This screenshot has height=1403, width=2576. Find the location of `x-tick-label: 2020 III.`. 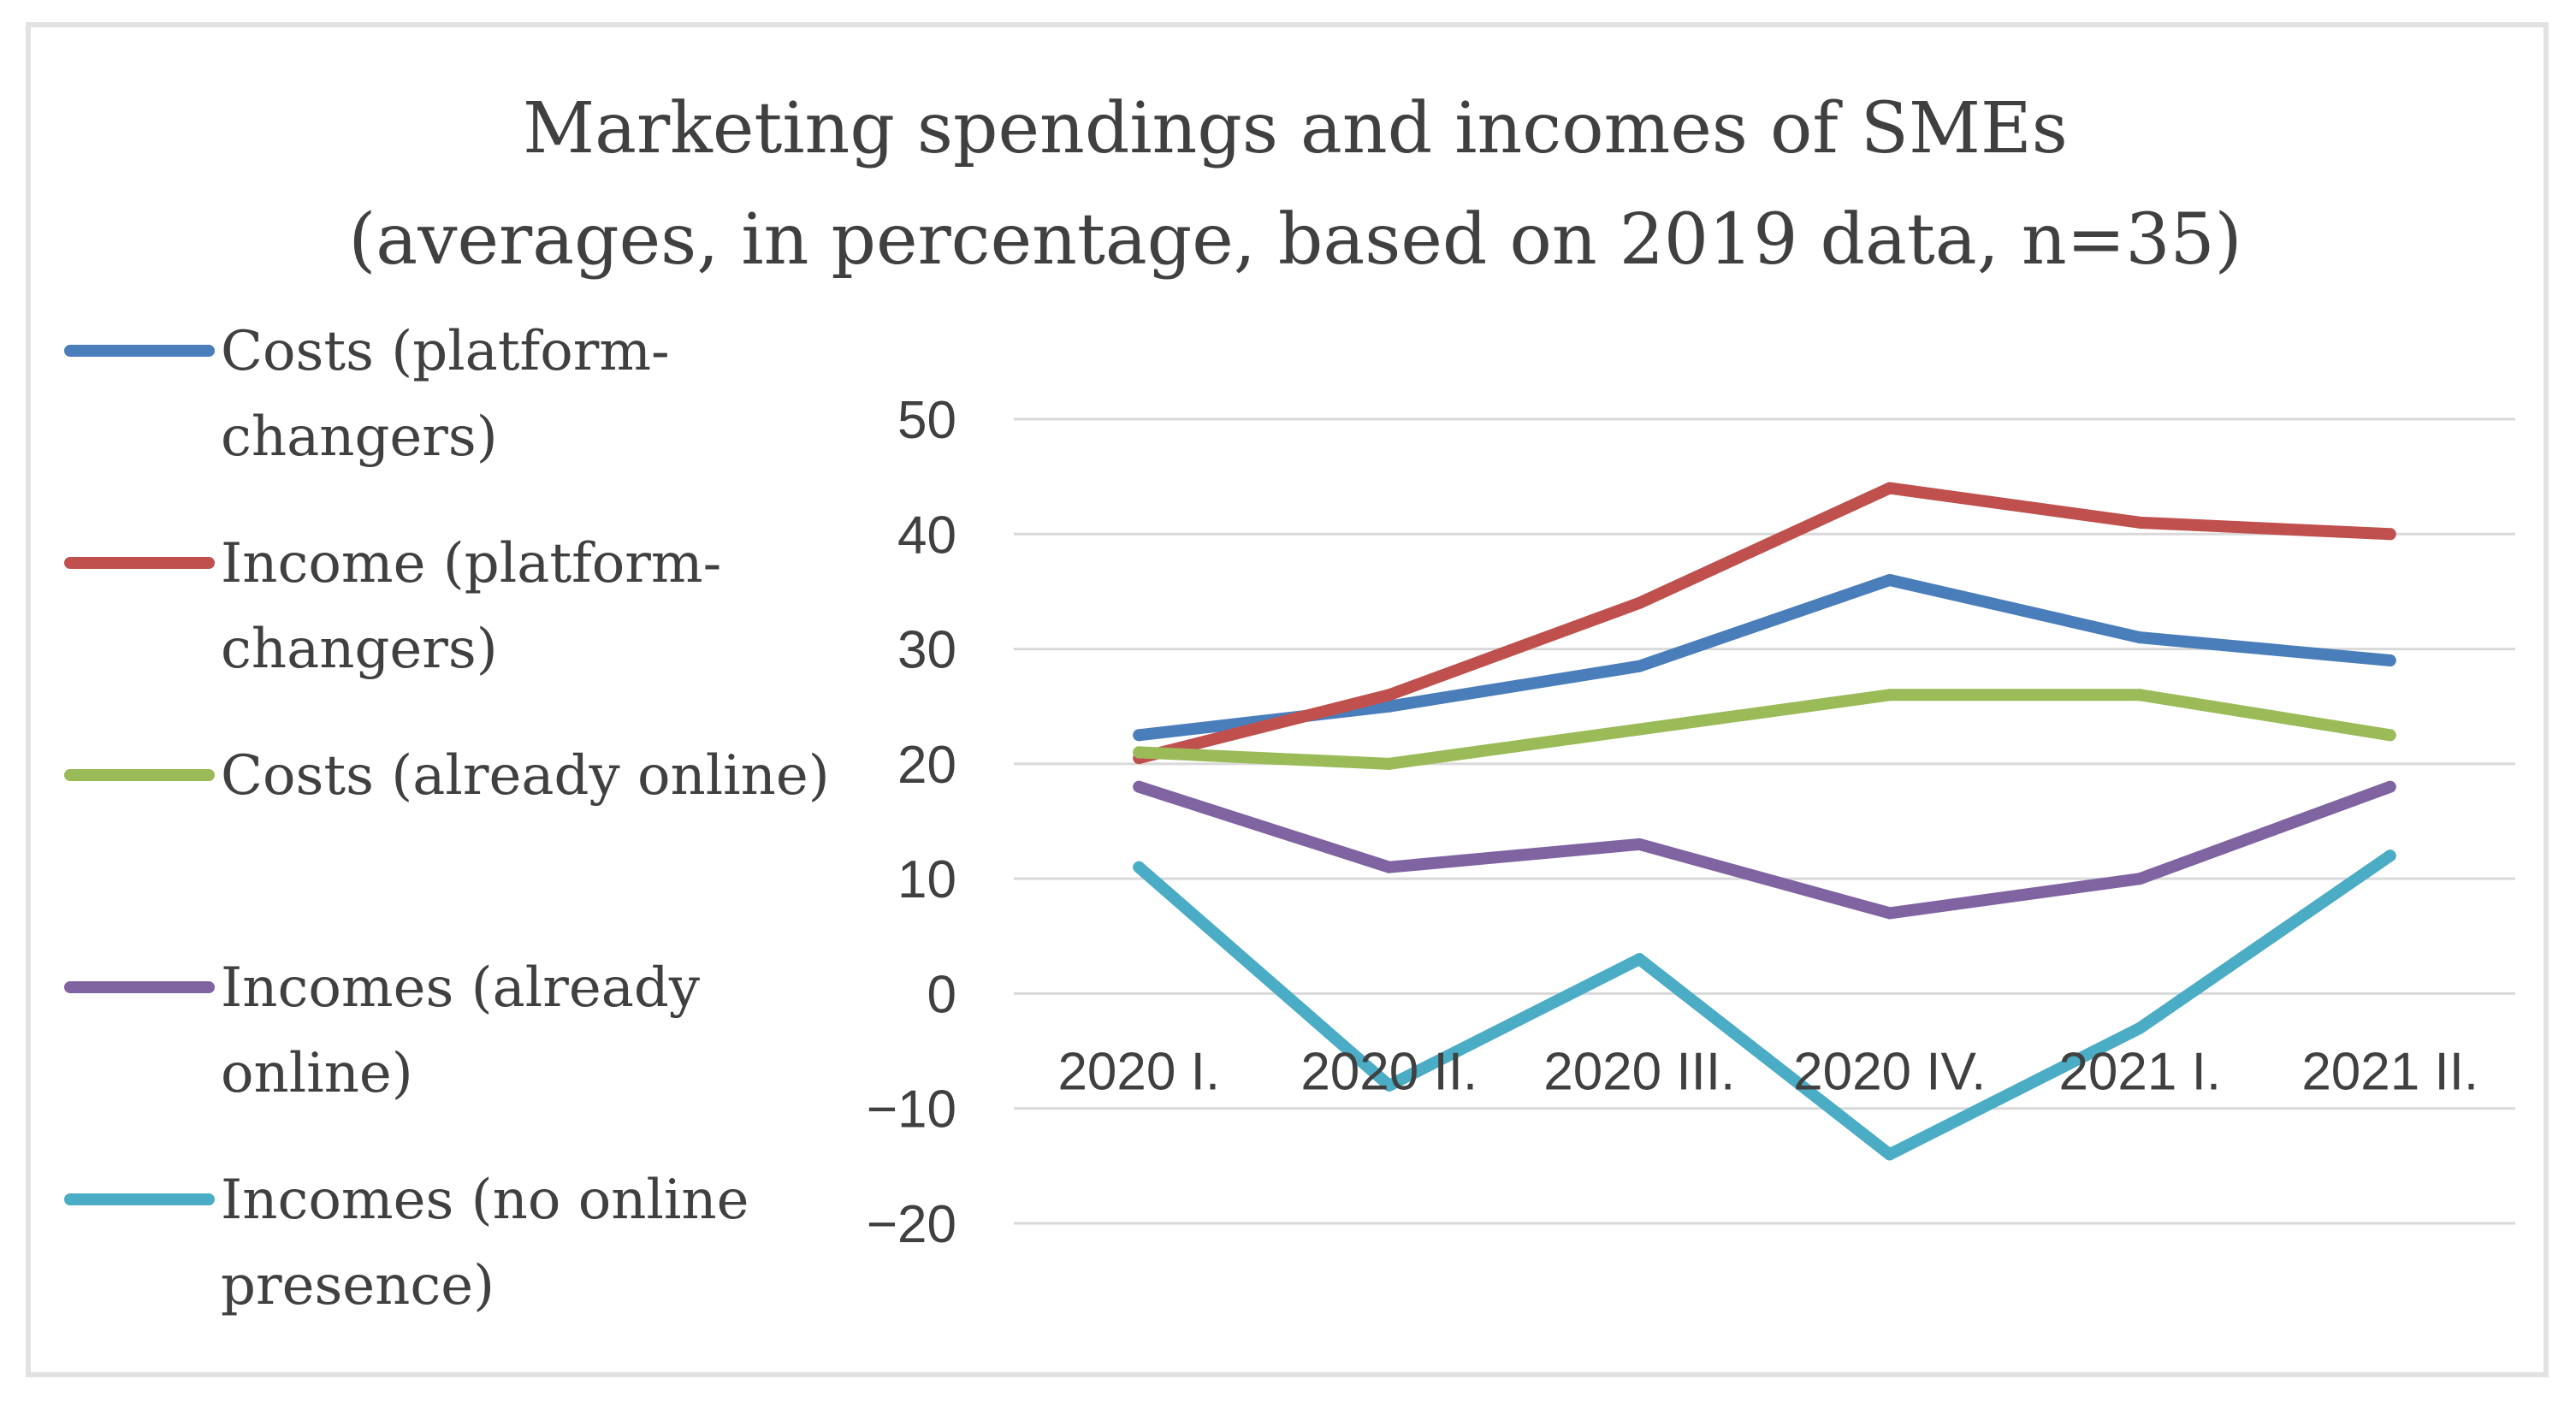

x-tick-label: 2020 III. is located at coordinates (1639, 1071).